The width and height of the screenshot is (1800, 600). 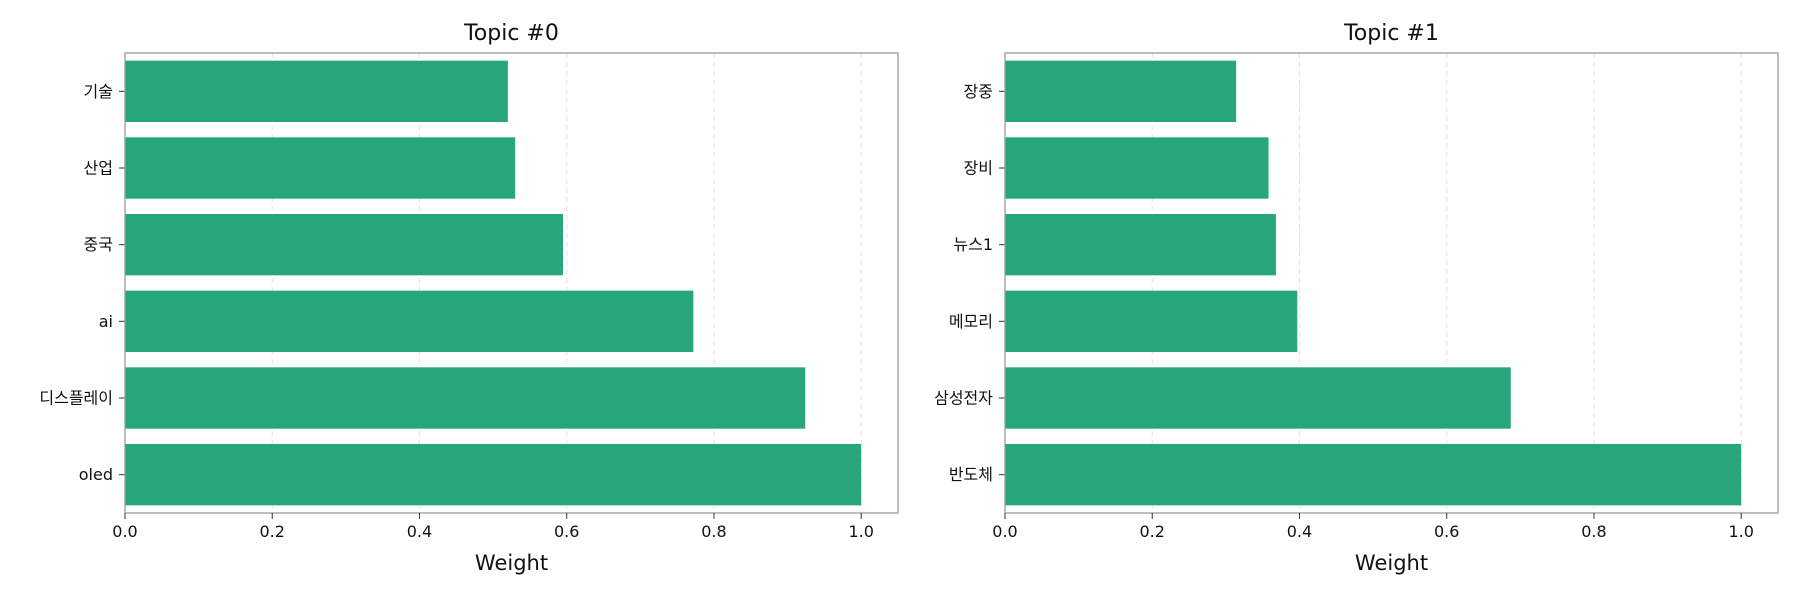 I want to click on category-label: 뉴스1, so click(x=973, y=244).